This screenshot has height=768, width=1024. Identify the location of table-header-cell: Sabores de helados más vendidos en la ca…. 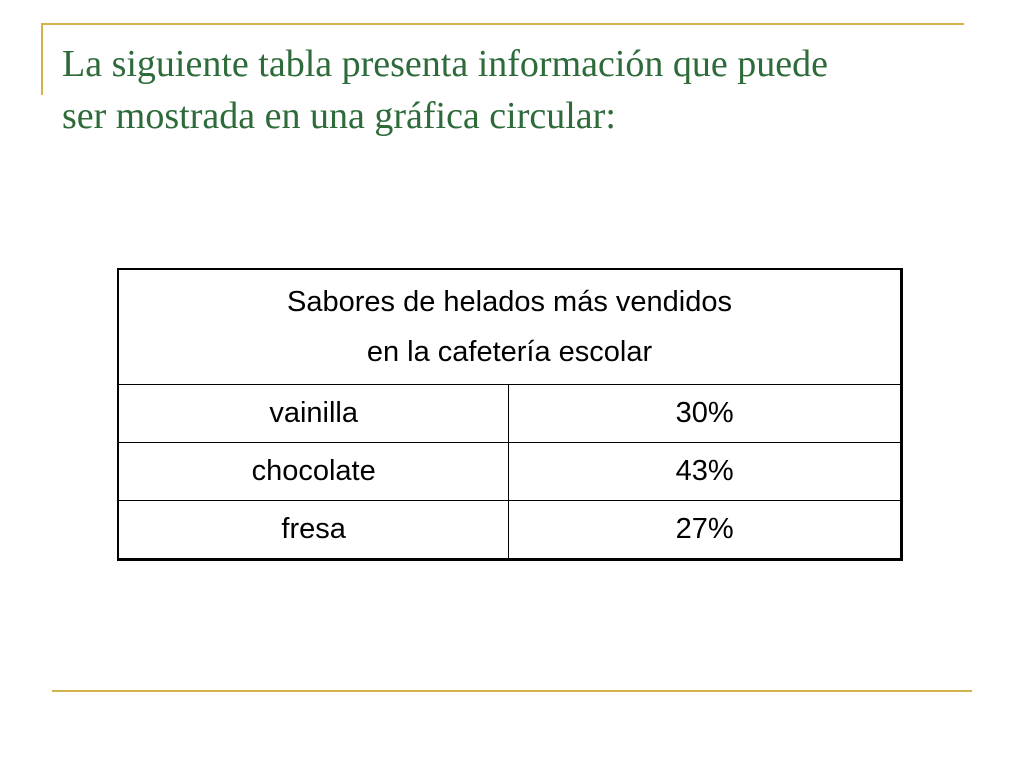
(510, 327).